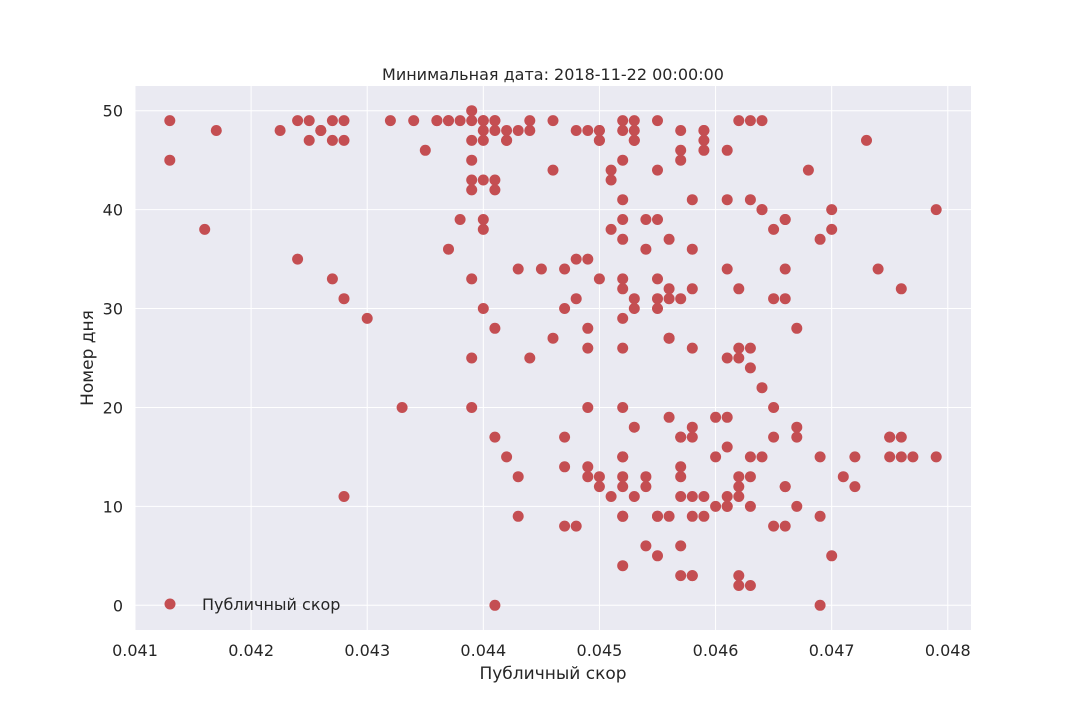 The width and height of the screenshot is (1080, 720). I want to click on y-tick-label: 10, so click(113, 506).